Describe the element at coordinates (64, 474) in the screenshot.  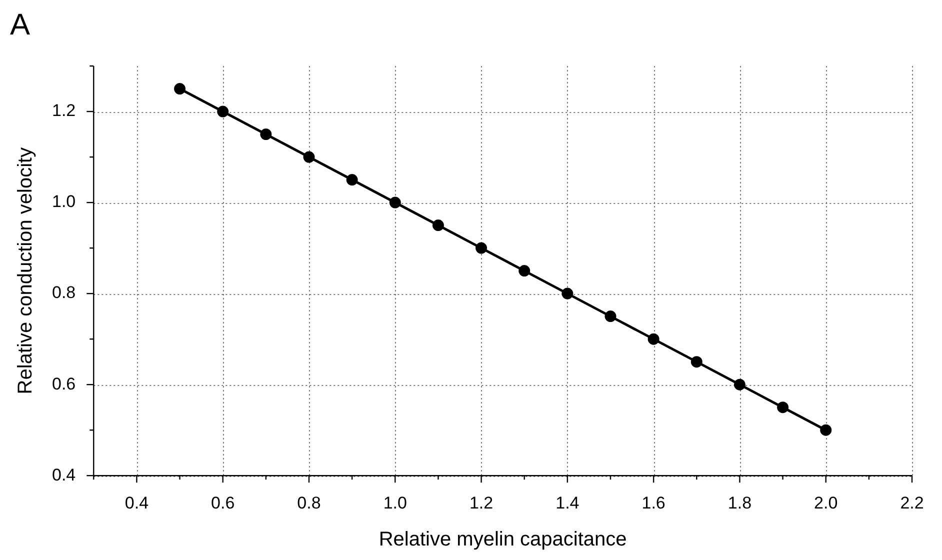
I see `y-tick-label: 0.4` at that location.